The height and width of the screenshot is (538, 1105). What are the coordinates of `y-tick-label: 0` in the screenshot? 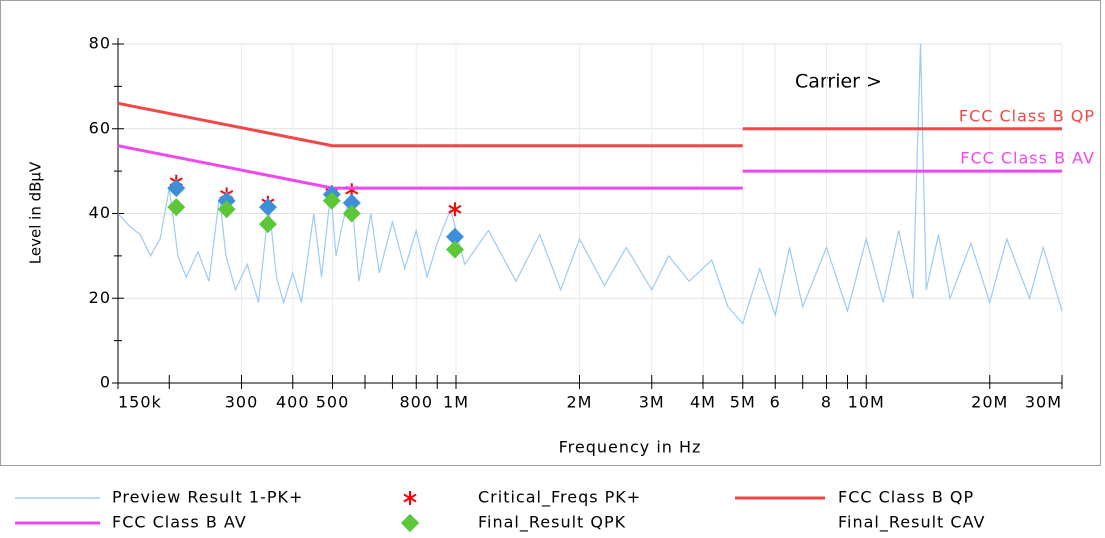 It's located at (105, 382).